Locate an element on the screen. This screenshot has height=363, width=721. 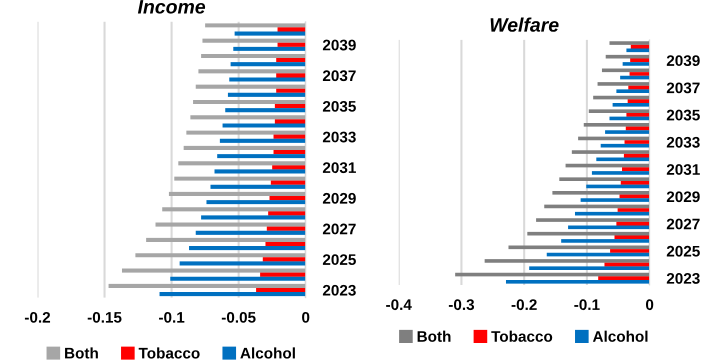
chart-title: Income is located at coordinates (172, 7).